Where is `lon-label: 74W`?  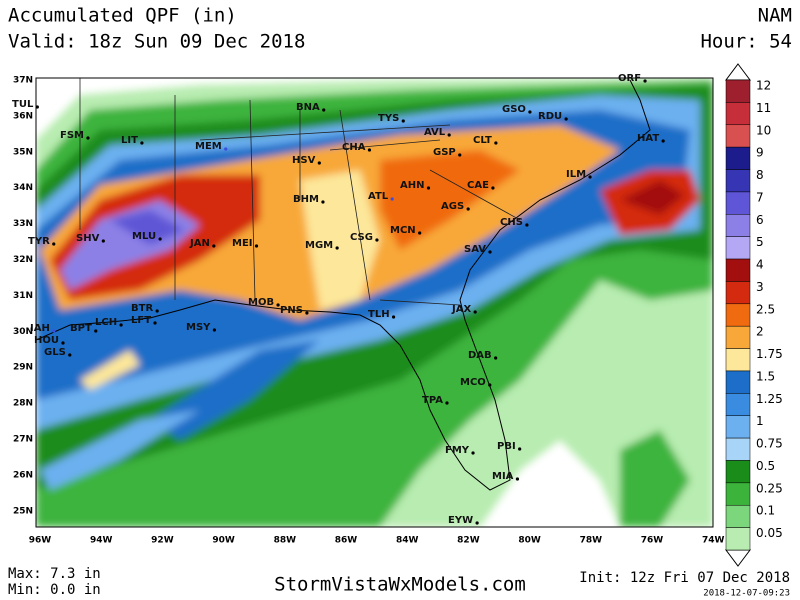
lon-label: 74W is located at coordinates (713, 541).